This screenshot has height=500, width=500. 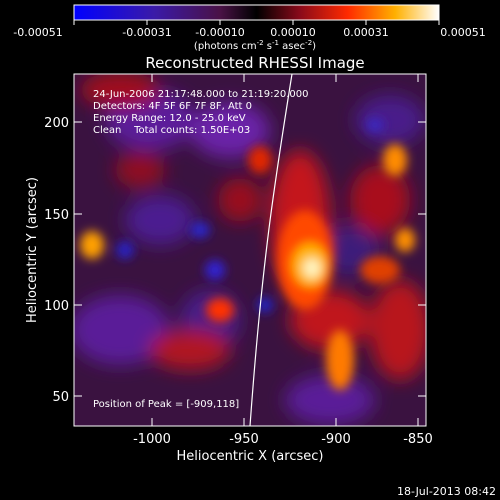 What do you see at coordinates (37, 32) in the screenshot?
I see `colorbar-tick-label: -0.00051` at bounding box center [37, 32].